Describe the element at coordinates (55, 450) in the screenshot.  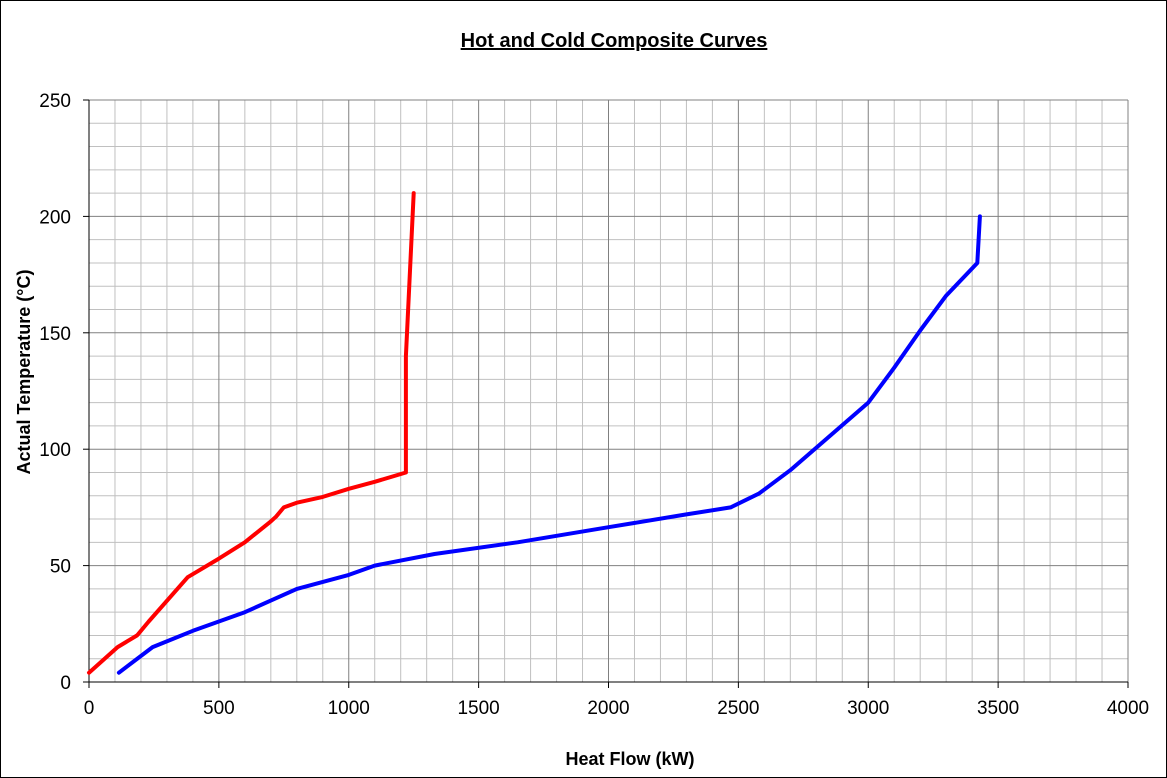
I see `y-tick-label: 100` at that location.